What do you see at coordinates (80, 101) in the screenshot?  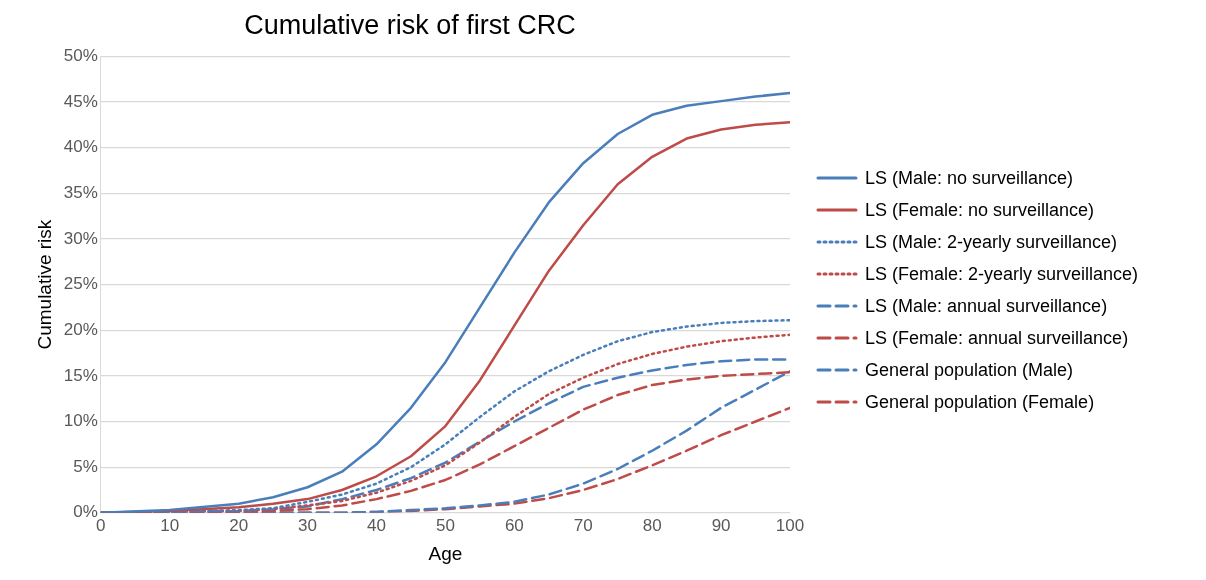 I see `y-tick-label: 45%` at bounding box center [80, 101].